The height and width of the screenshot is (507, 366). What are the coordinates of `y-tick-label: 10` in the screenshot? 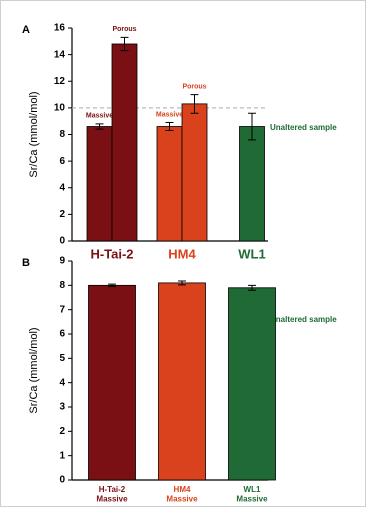 It's located at (60, 108).